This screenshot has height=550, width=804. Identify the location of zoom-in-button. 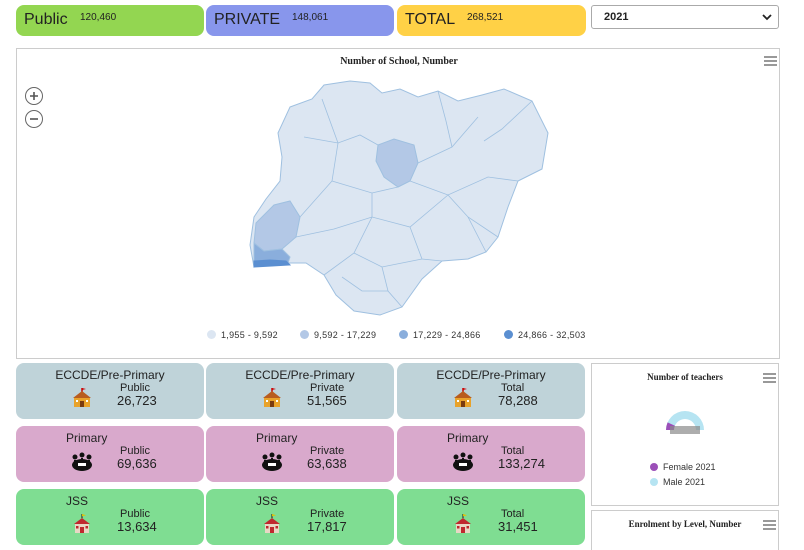
(34, 96).